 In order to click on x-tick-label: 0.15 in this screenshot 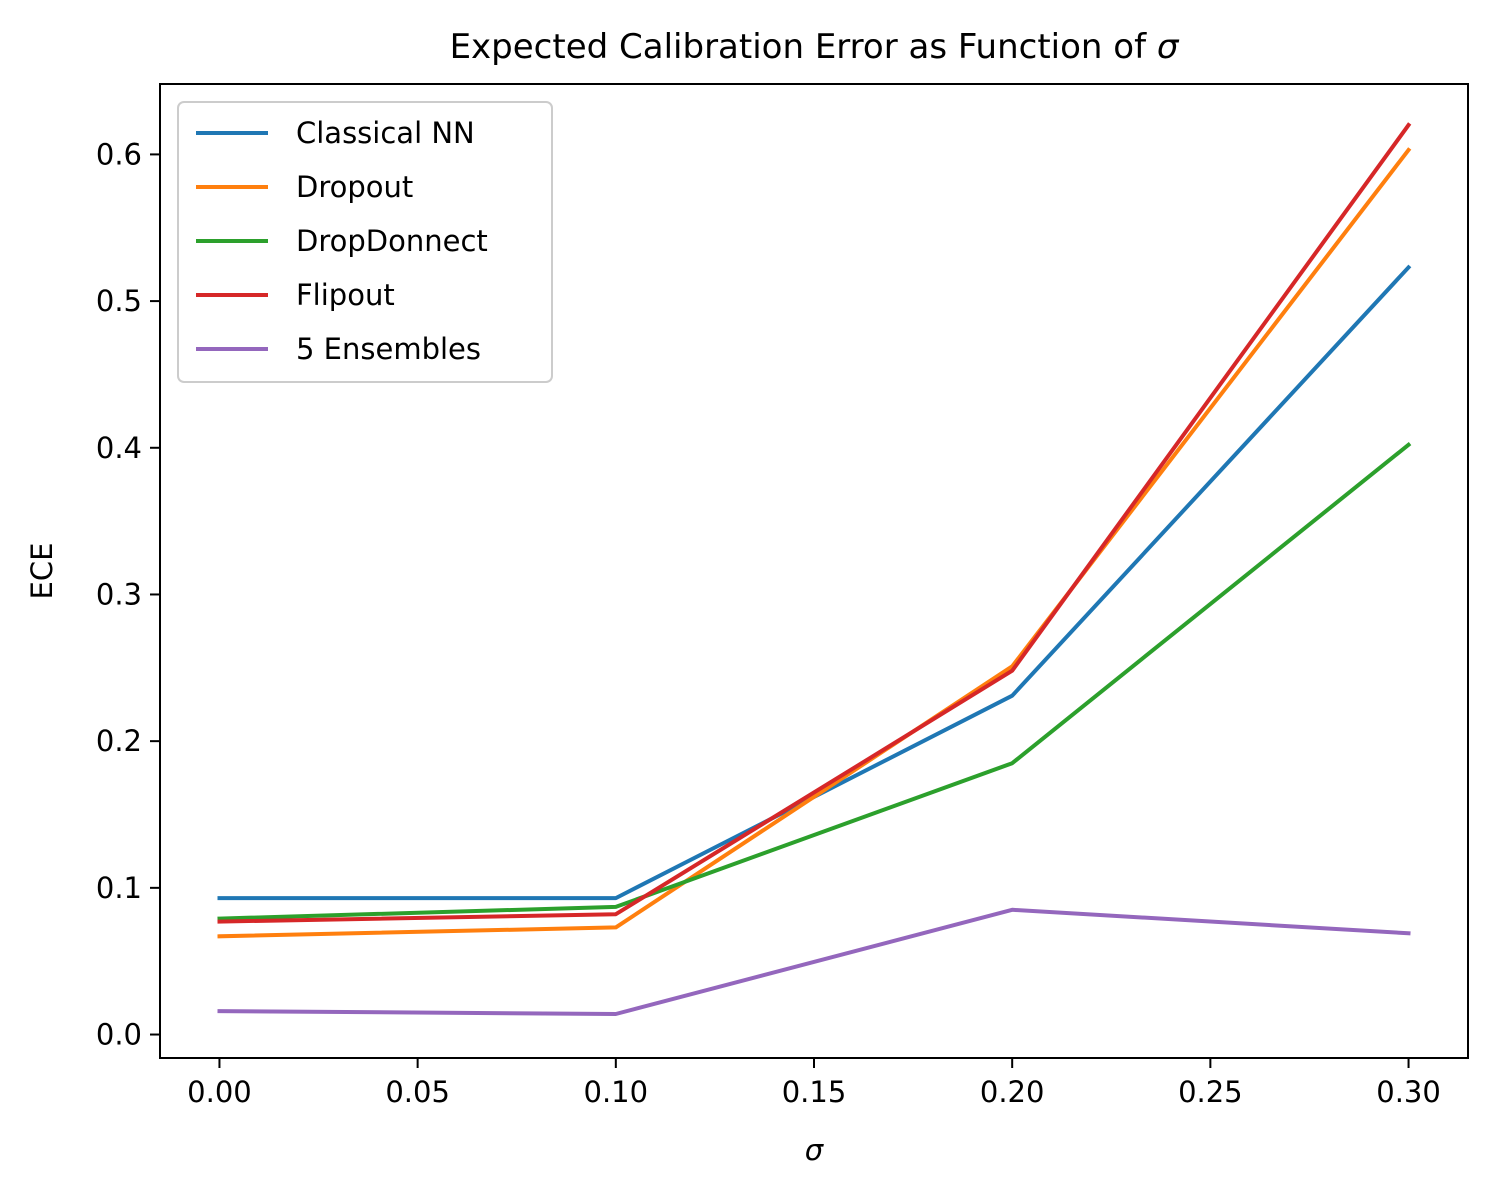, I will do `click(814, 1092)`.